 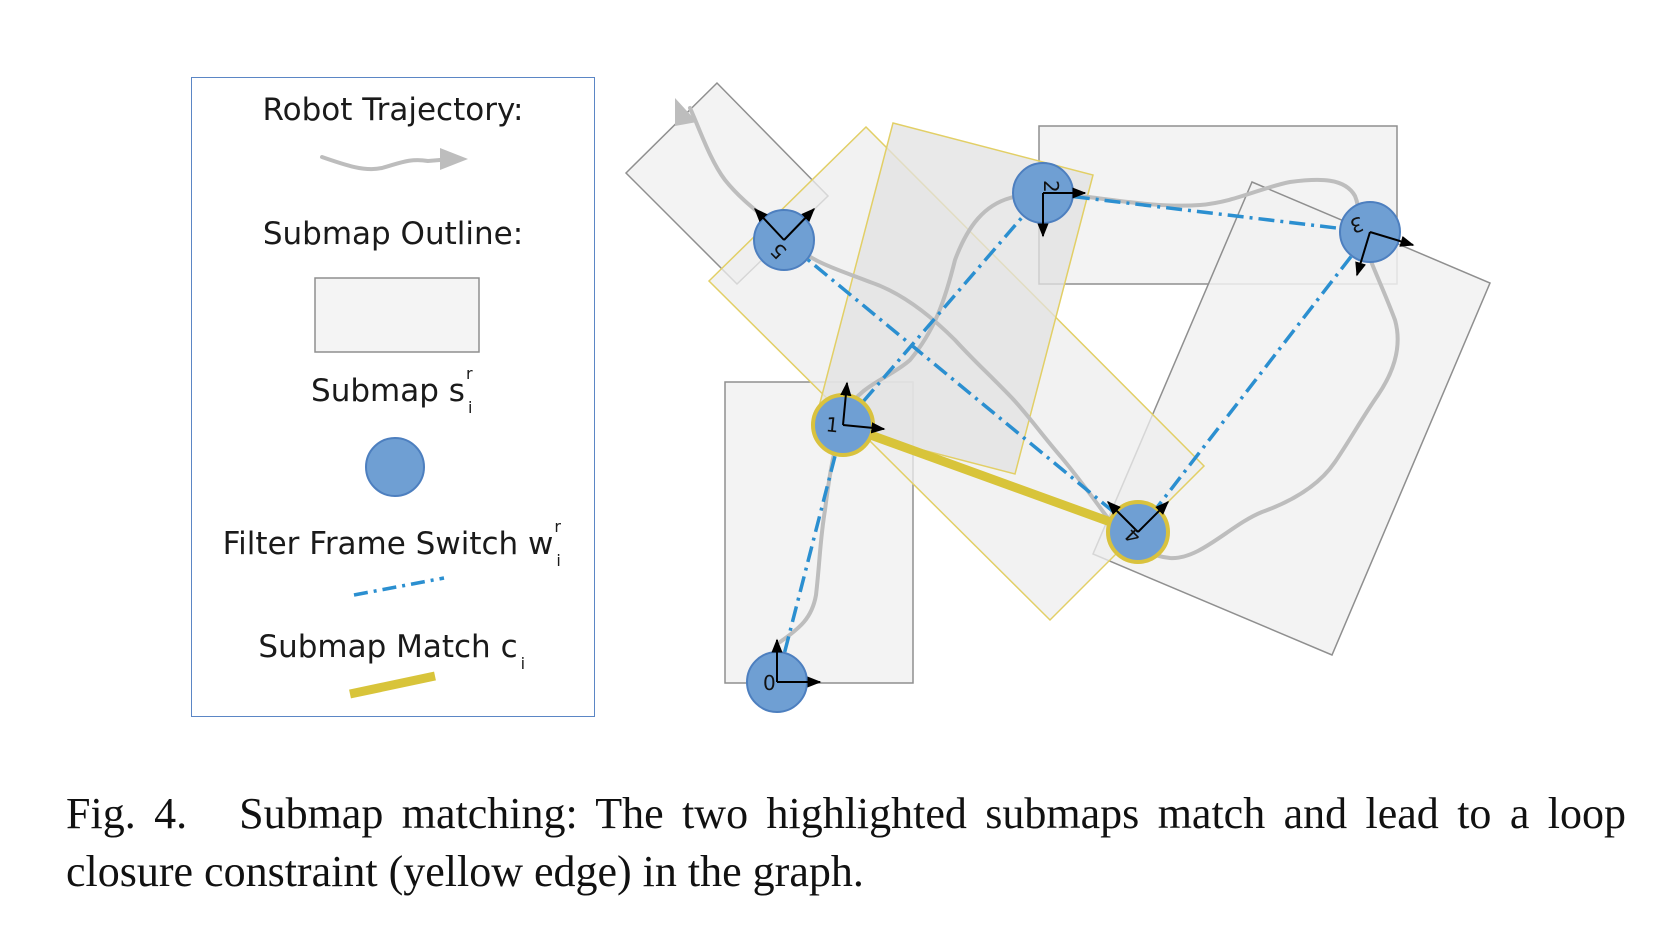 I want to click on legend-symbols, so click(x=397, y=423).